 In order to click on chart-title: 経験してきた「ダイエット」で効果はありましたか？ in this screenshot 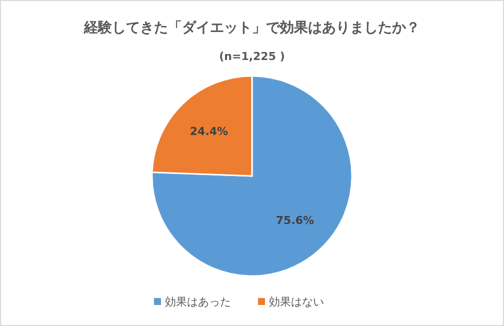, I will do `click(251, 28)`.